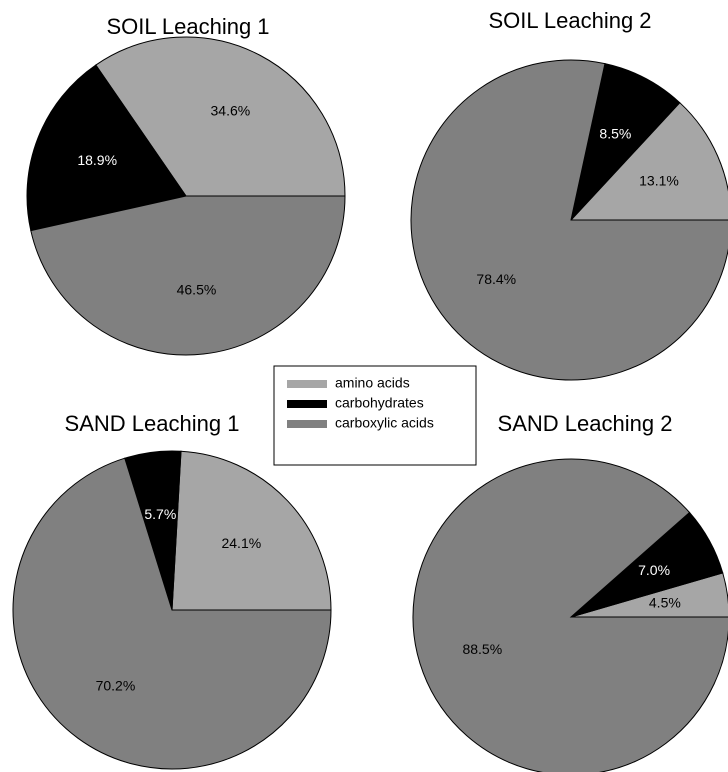 The width and height of the screenshot is (728, 772). What do you see at coordinates (482, 649) in the screenshot?
I see `slice-label: 88.5%` at bounding box center [482, 649].